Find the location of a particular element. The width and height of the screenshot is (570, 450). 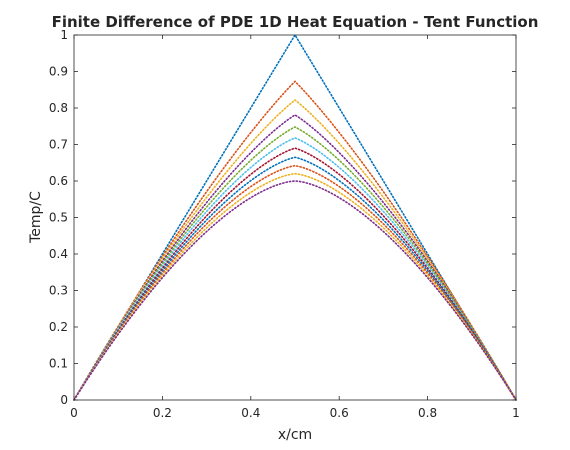

x-tick-label: 0.8 is located at coordinates (427, 413).